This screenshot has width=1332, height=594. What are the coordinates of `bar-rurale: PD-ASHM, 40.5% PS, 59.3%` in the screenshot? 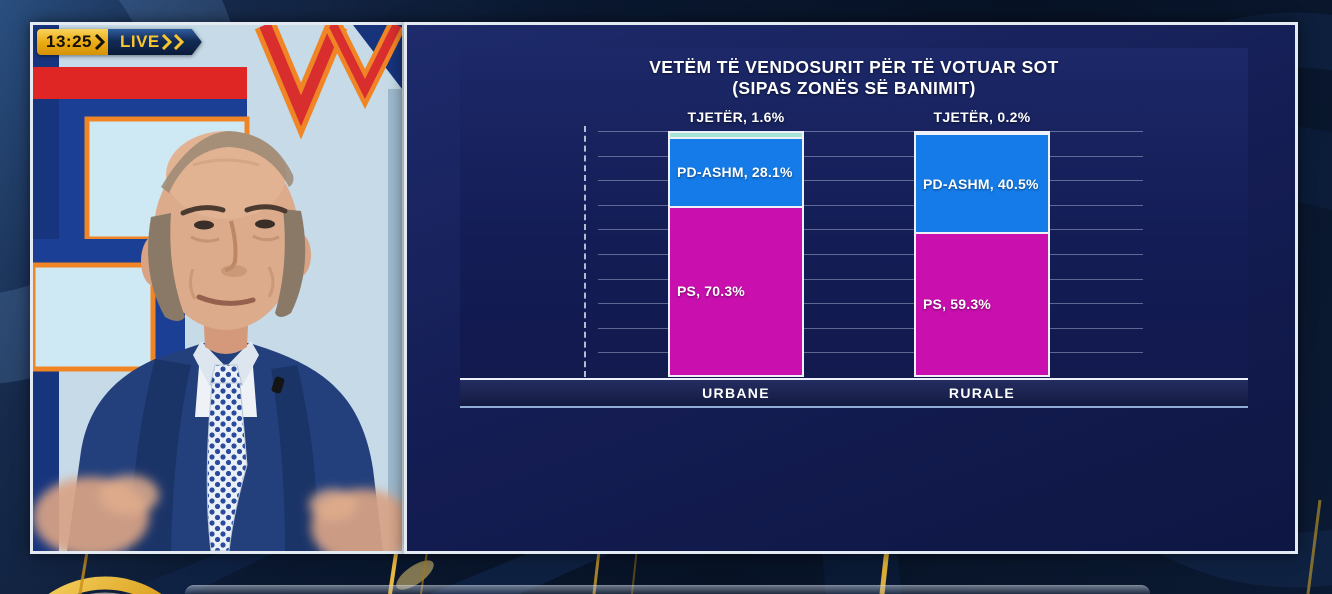 It's located at (982, 254).